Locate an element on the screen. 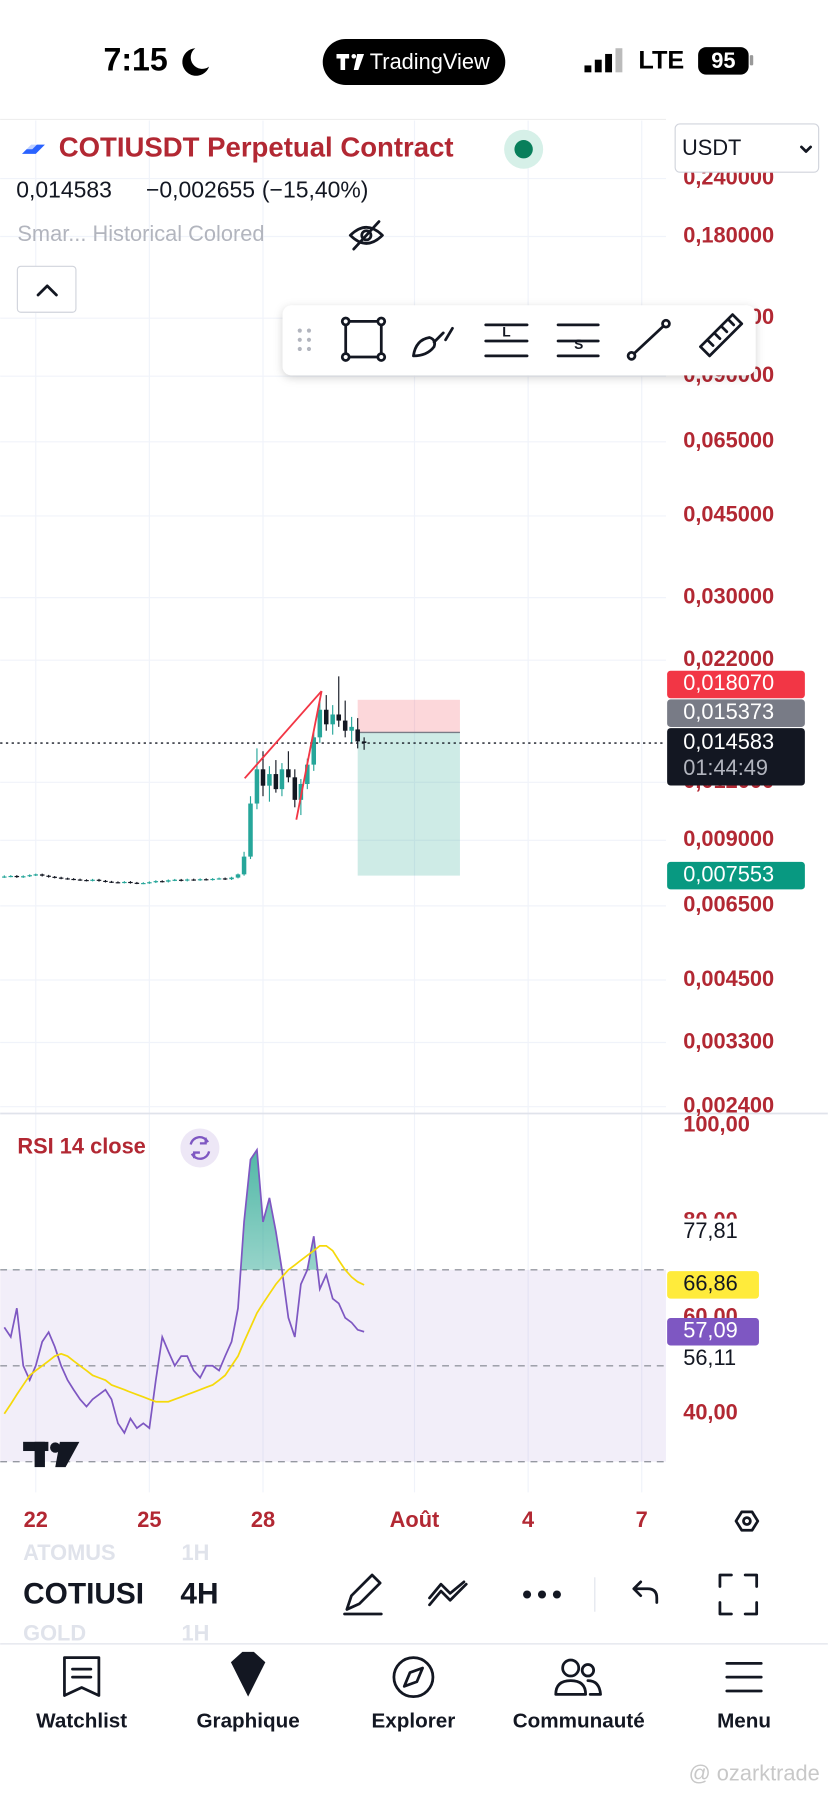 The image size is (828, 1800). collapse-button is located at coordinates (46, 289).